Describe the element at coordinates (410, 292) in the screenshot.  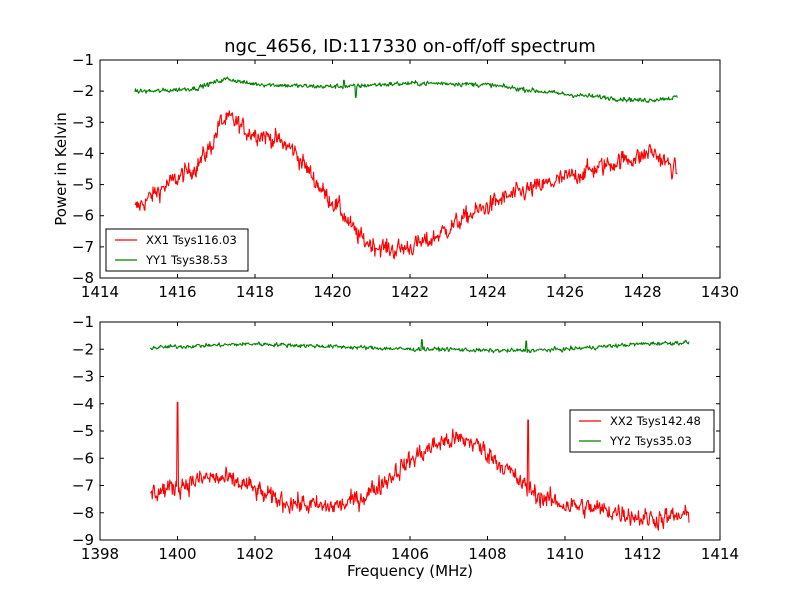
I see `x-tick-label: 1422` at that location.